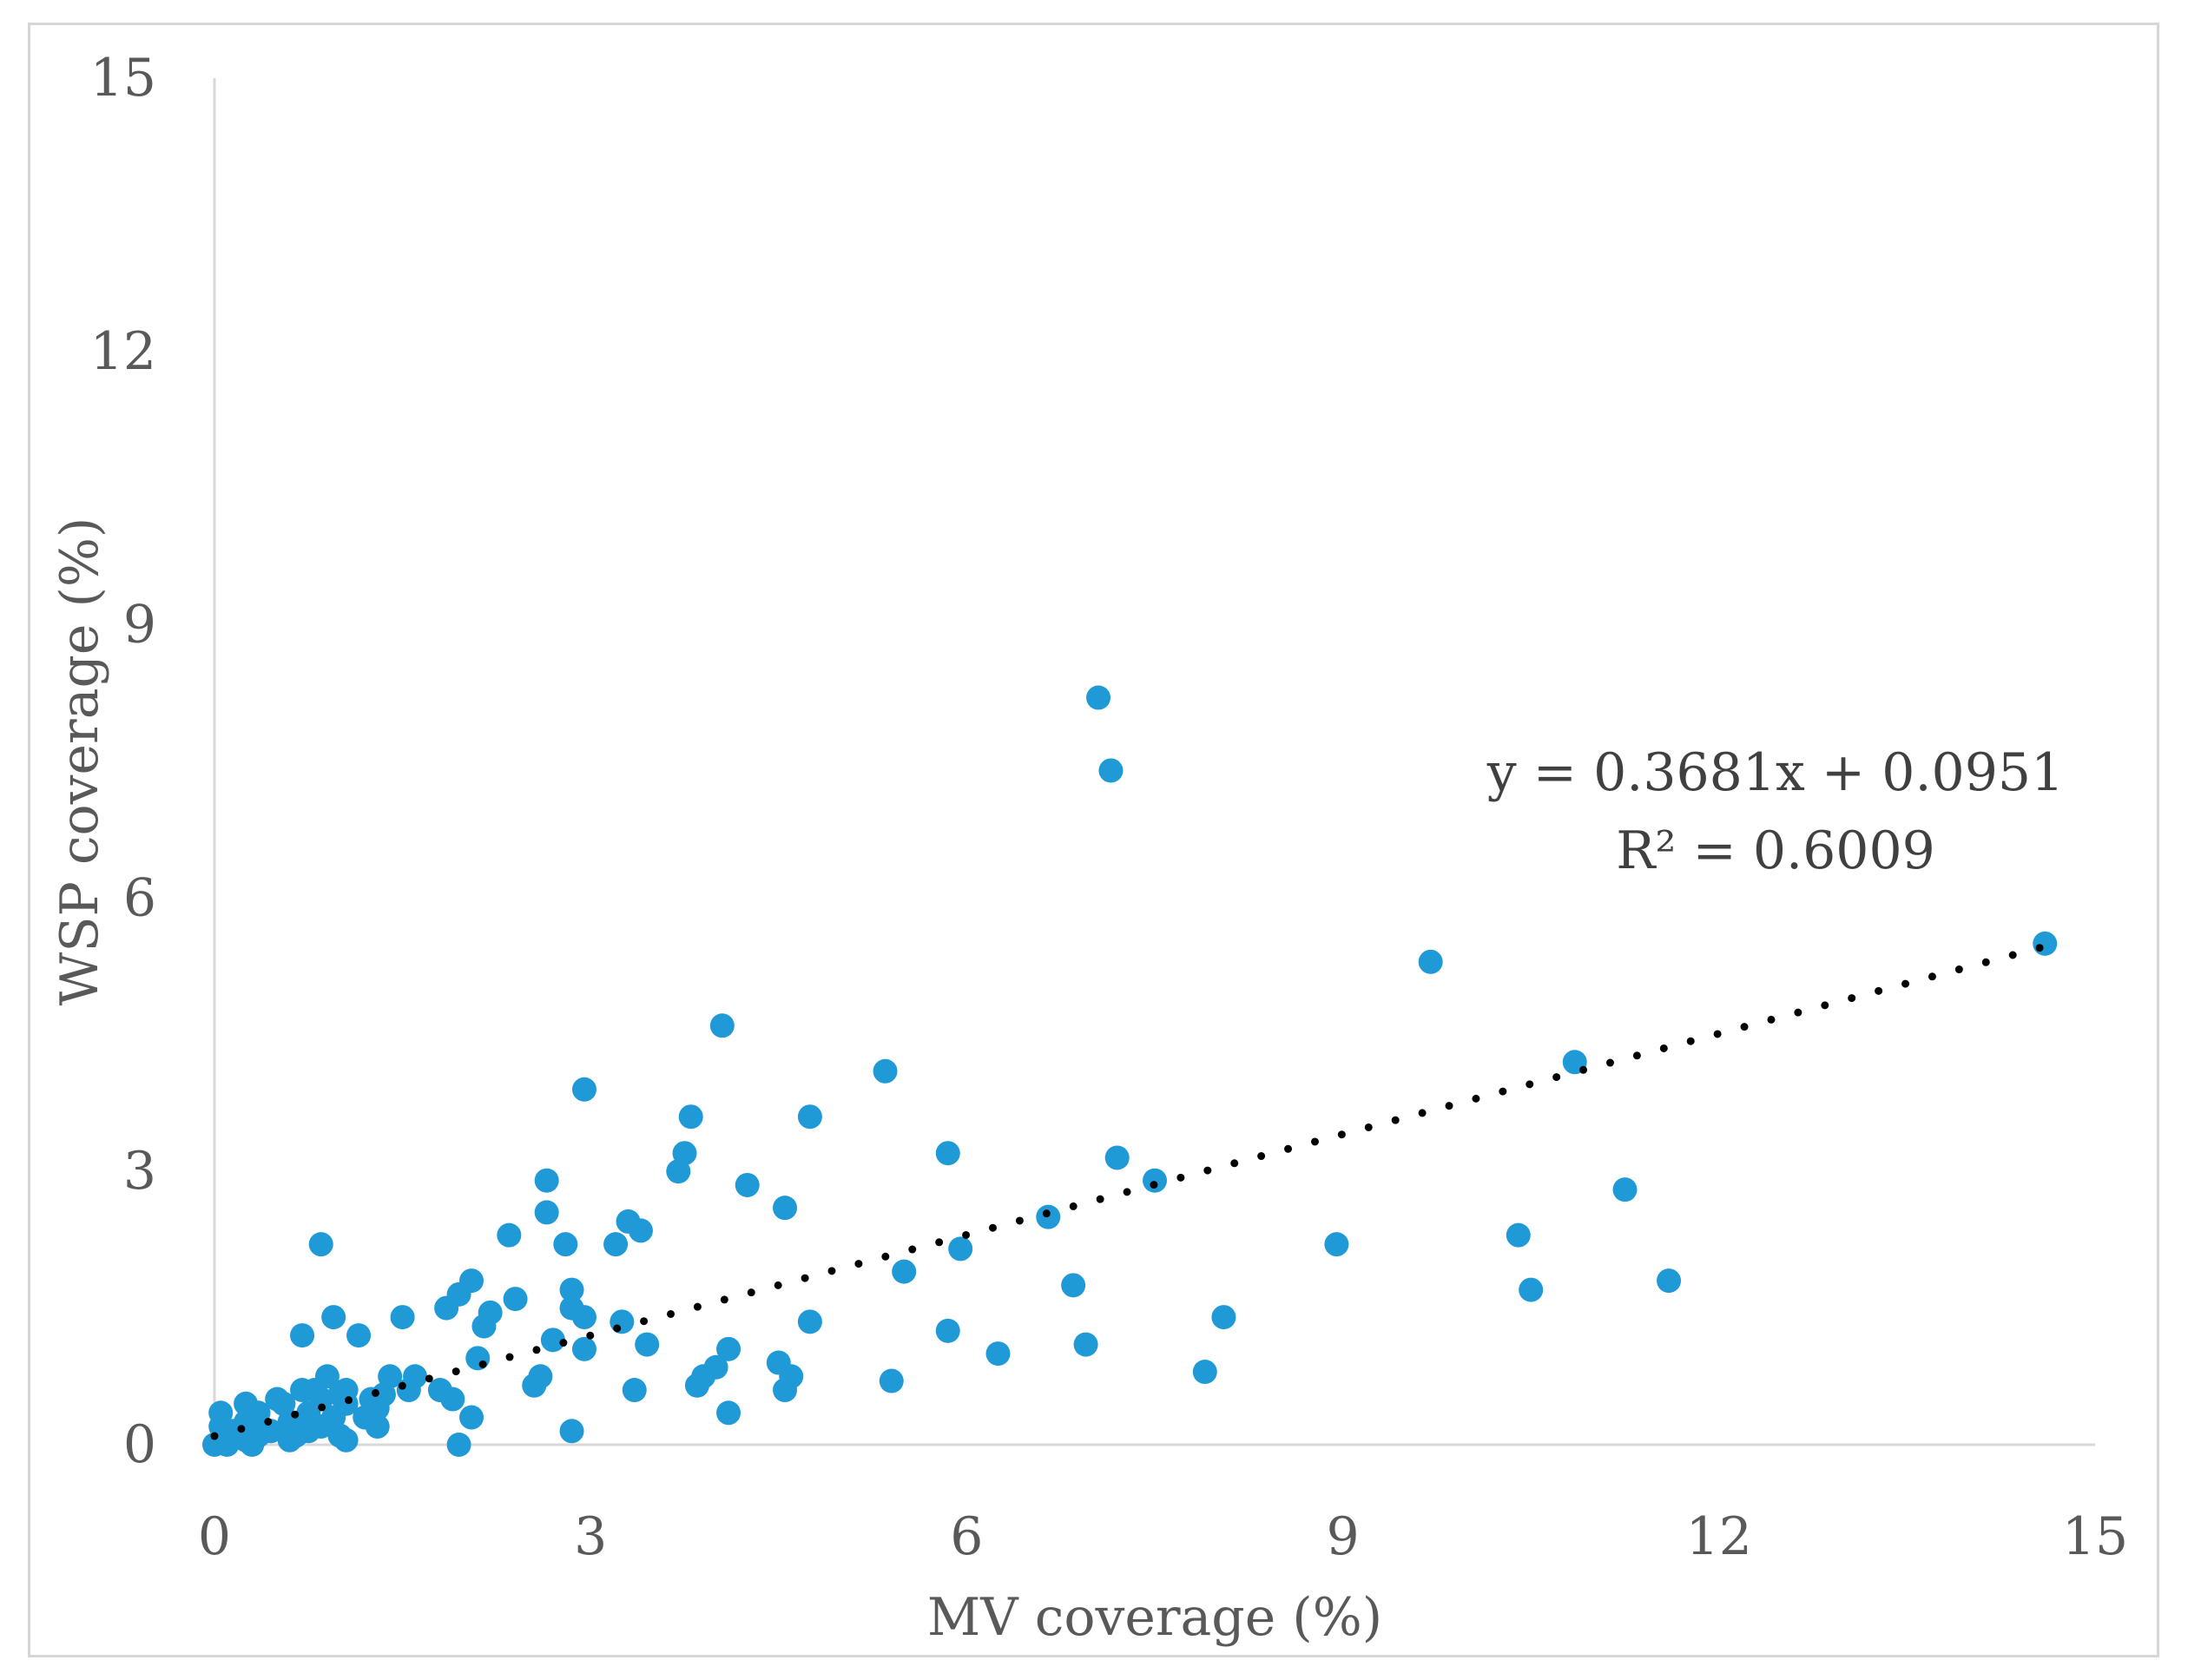 The image size is (2188, 1680). What do you see at coordinates (215, 1536) in the screenshot?
I see `x-tick-label: 0` at bounding box center [215, 1536].